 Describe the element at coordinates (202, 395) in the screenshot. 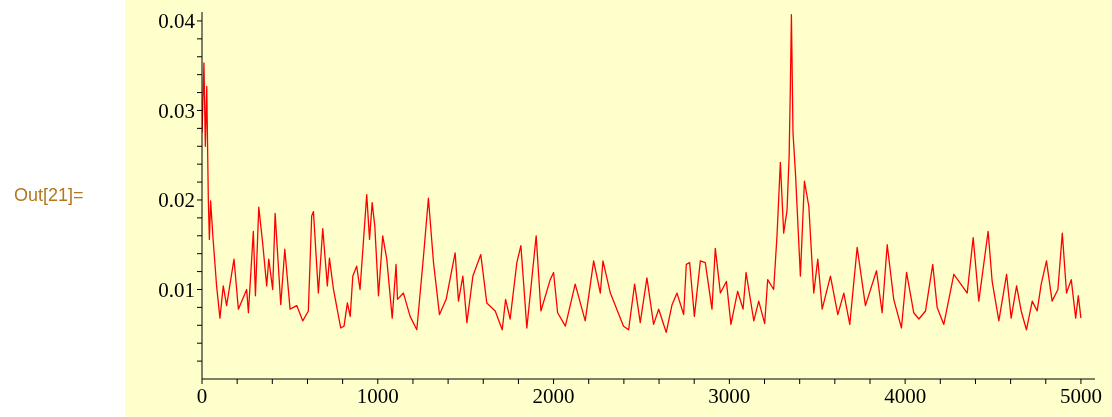

I see `x-tick-label: 0` at that location.